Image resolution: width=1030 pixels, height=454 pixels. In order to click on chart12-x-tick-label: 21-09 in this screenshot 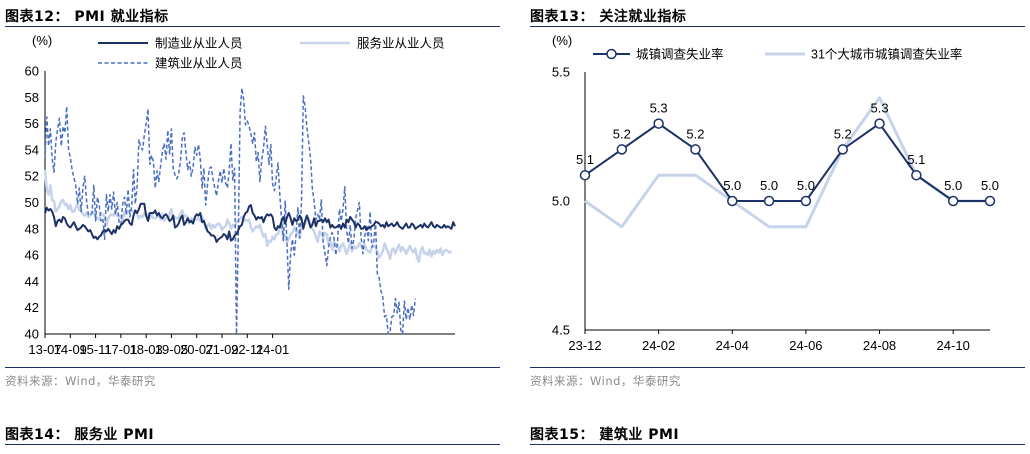, I will do `click(221, 349)`.